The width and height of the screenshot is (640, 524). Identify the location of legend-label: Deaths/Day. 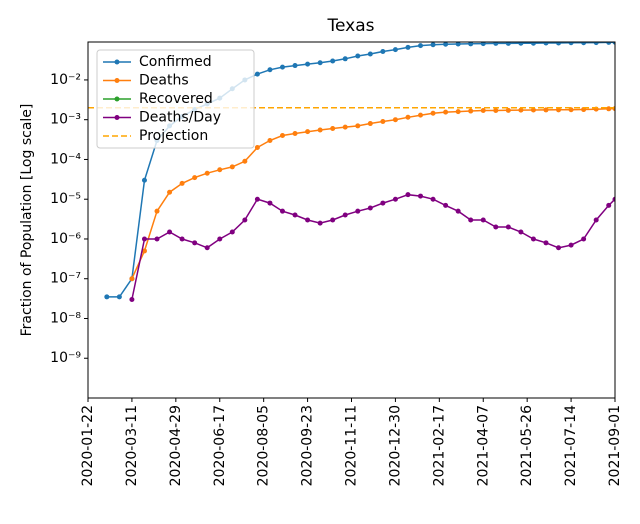
(180, 118).